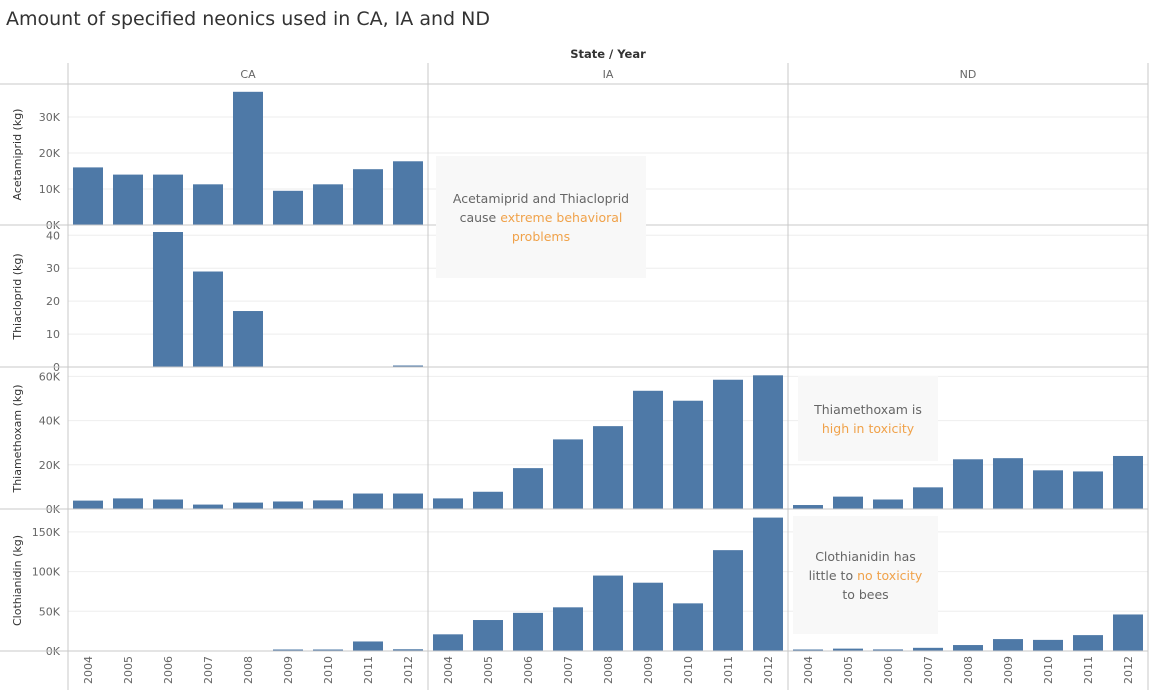 This screenshot has width=1150, height=692. I want to click on bar-ia-2006, so click(528, 631).